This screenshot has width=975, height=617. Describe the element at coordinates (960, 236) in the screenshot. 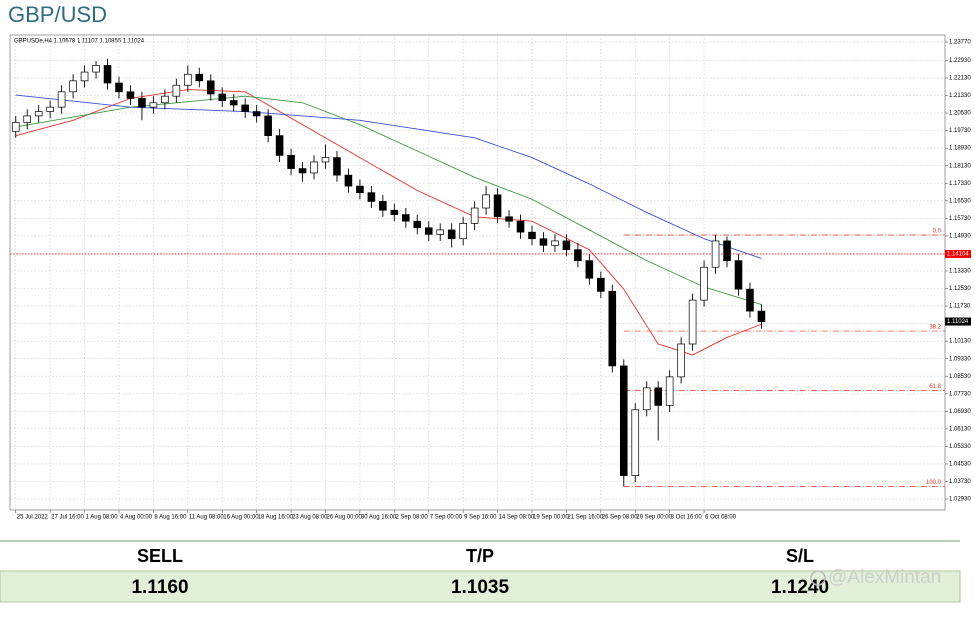

I see `y-tick-label: 1.14930` at that location.